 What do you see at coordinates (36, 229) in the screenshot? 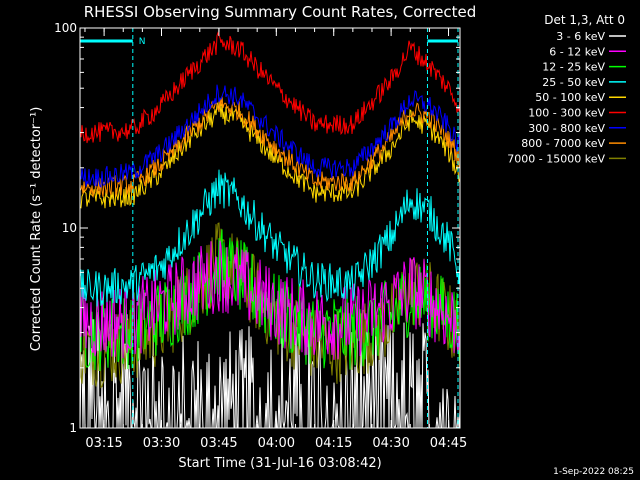
I see `y-axis-label: Corrected Count Rate (s⁻¹ detector⁻¹)` at bounding box center [36, 229].